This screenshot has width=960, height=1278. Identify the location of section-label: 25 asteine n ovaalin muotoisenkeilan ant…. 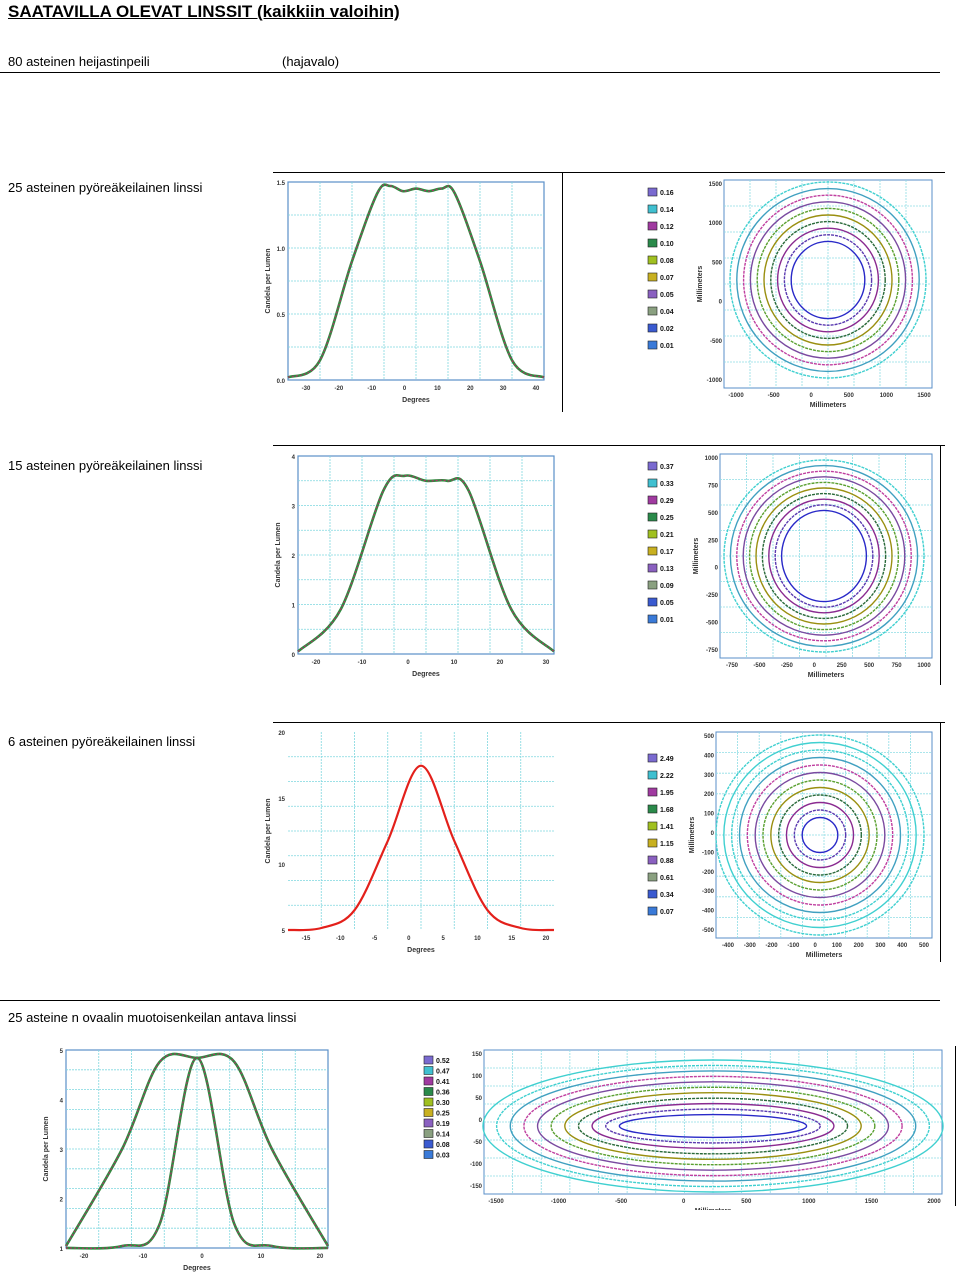
(152, 1017).